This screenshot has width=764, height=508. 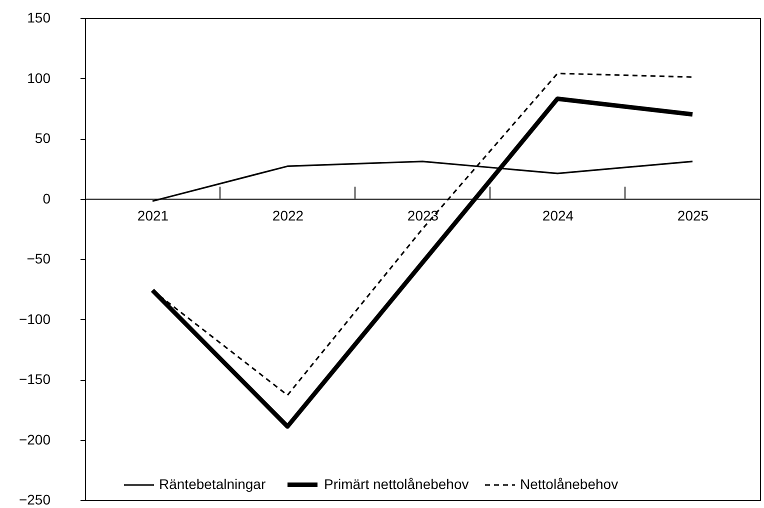 What do you see at coordinates (693, 215) in the screenshot?
I see `x-tick-label: 2025` at bounding box center [693, 215].